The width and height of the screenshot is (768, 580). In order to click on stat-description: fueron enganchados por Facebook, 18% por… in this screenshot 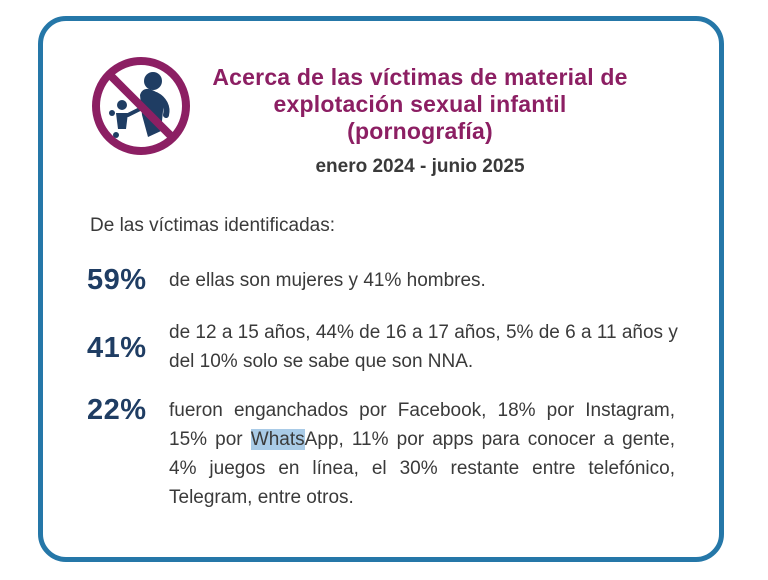, I will do `click(422, 454)`.